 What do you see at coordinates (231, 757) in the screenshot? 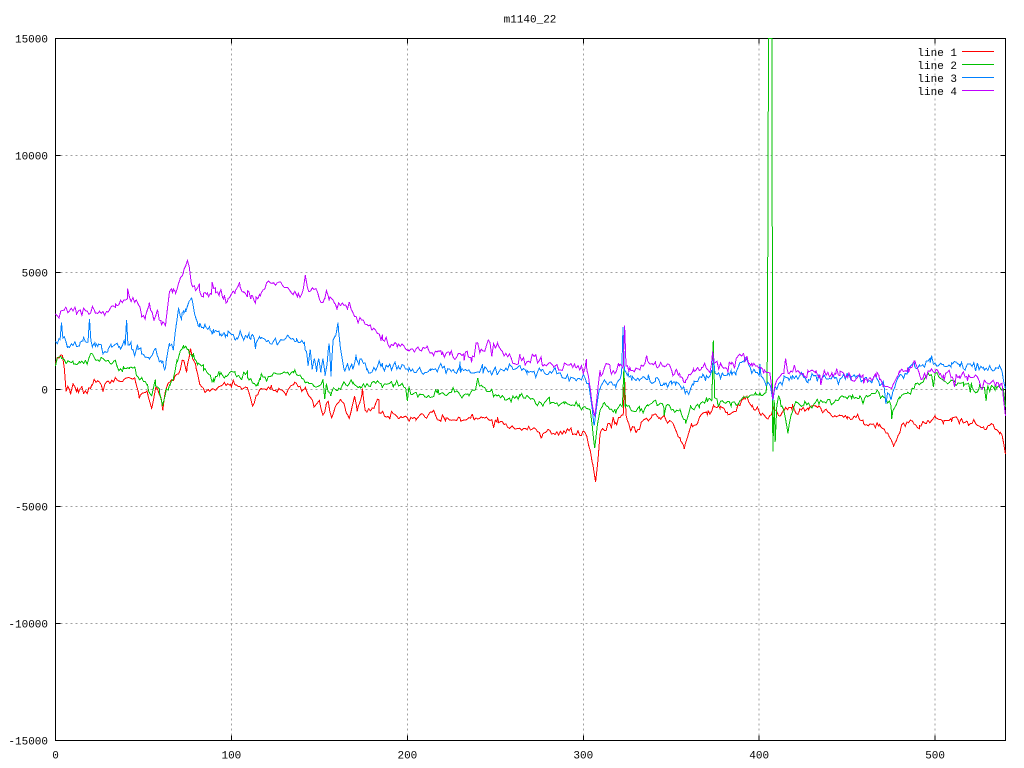
I see `svg-text: 100` at bounding box center [231, 757].